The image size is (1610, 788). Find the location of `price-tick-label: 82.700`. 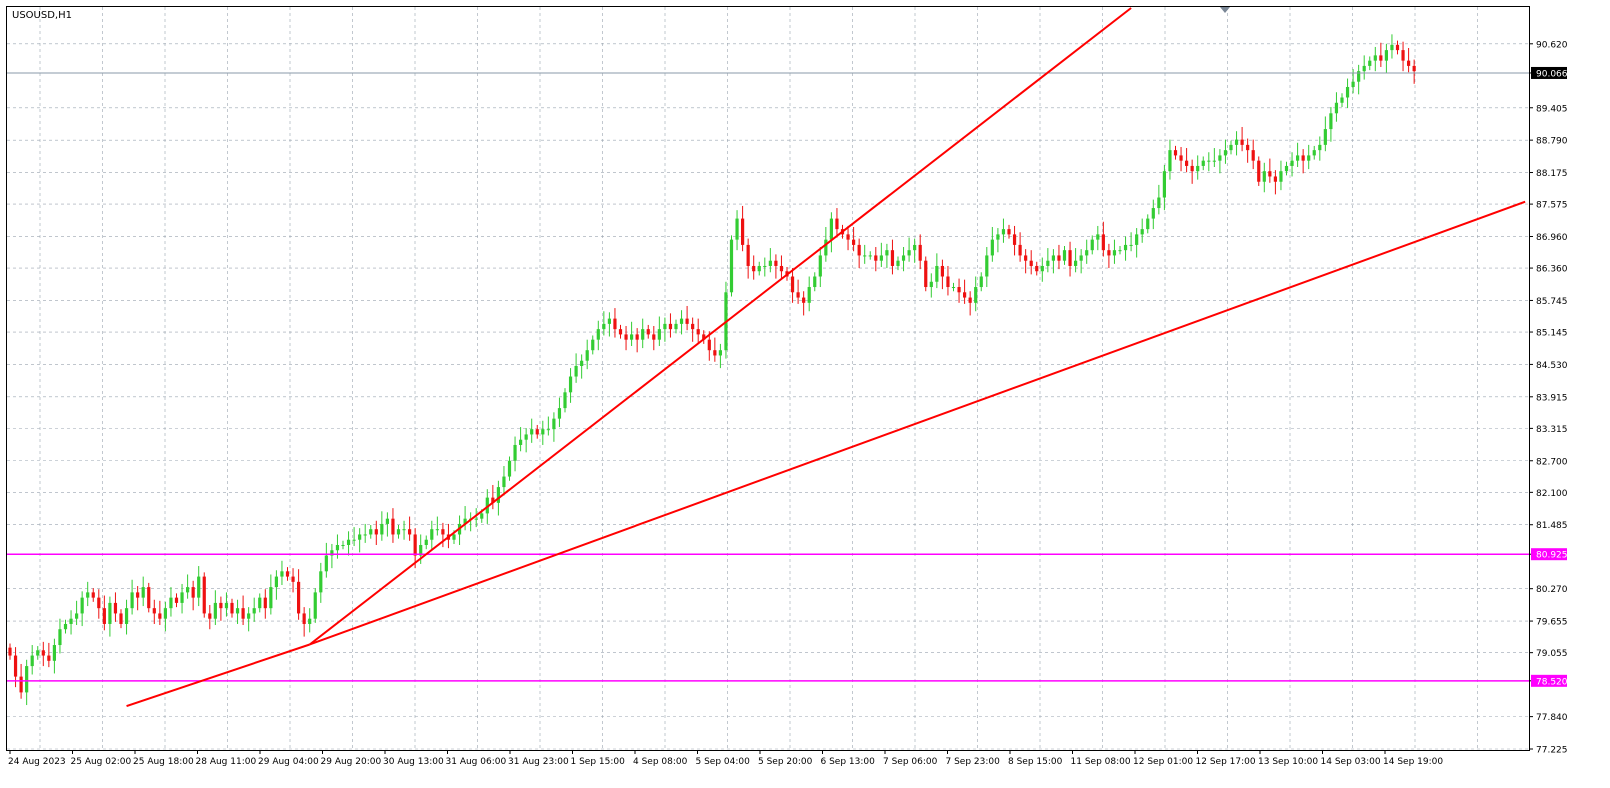

price-tick-label: 82.700 is located at coordinates (1552, 462).